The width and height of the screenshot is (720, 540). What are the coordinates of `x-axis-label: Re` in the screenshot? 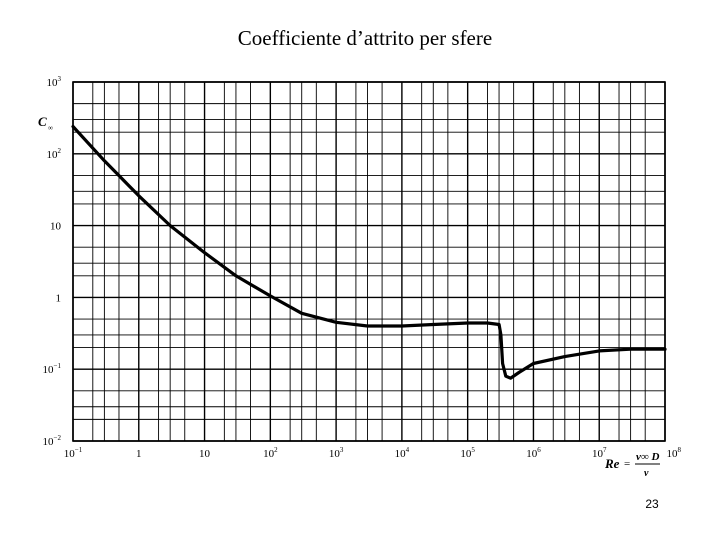 It's located at (612, 463).